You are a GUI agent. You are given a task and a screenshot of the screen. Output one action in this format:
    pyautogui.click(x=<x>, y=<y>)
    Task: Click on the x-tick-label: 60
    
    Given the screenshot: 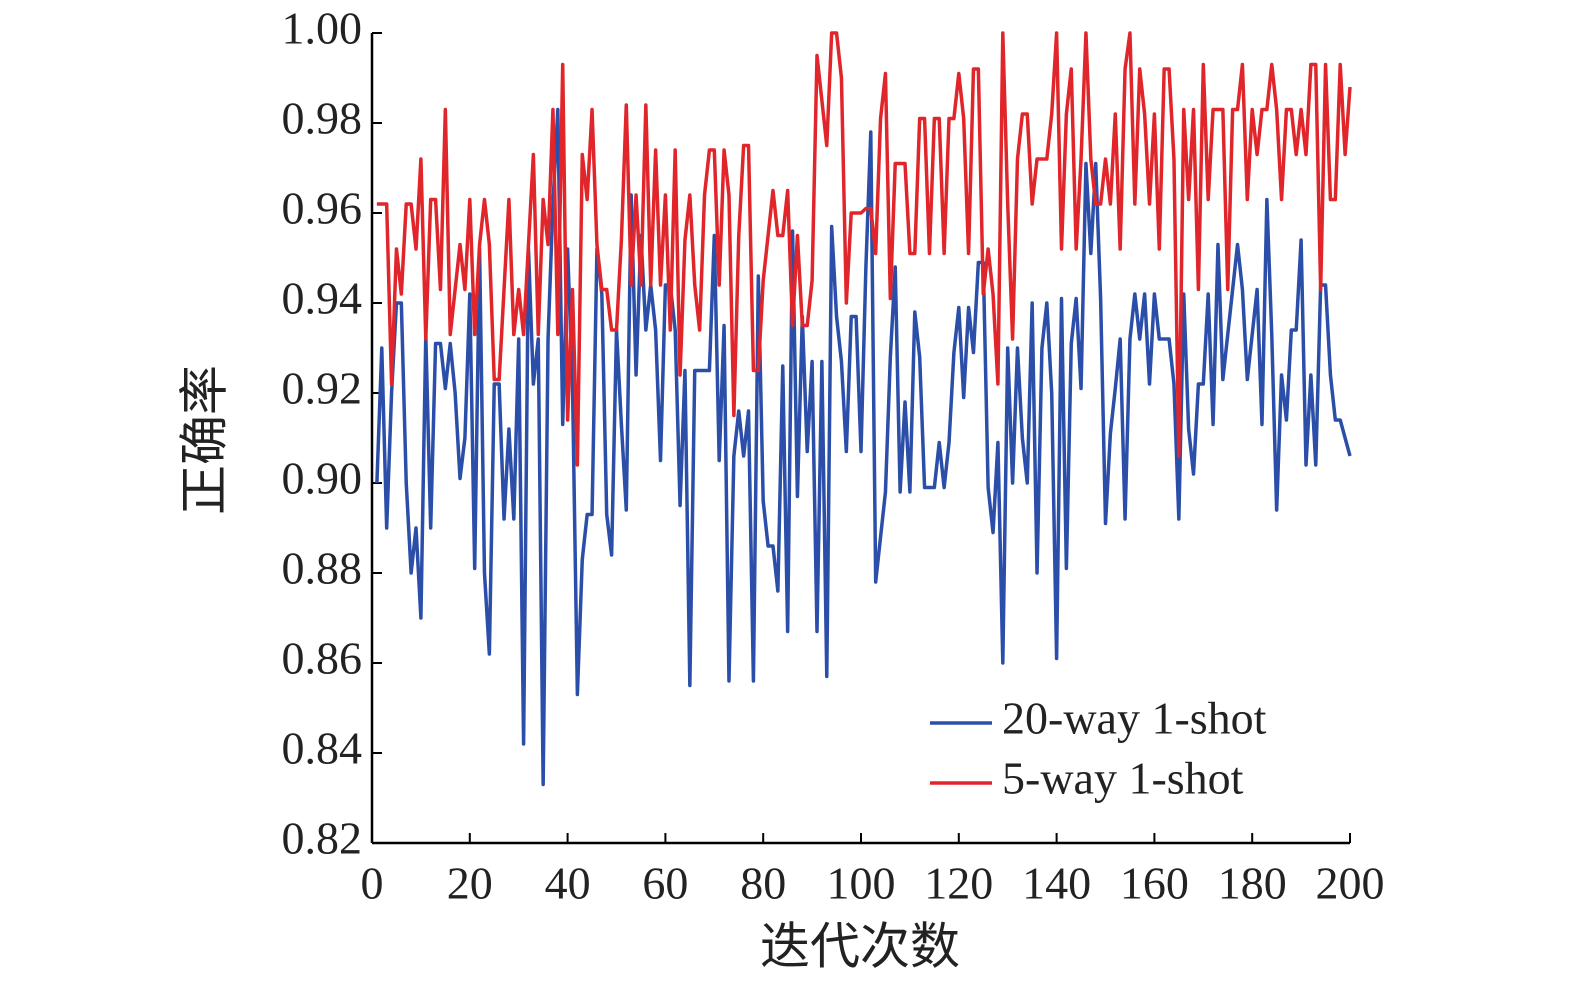 What is the action you would take?
    pyautogui.click(x=665, y=883)
    